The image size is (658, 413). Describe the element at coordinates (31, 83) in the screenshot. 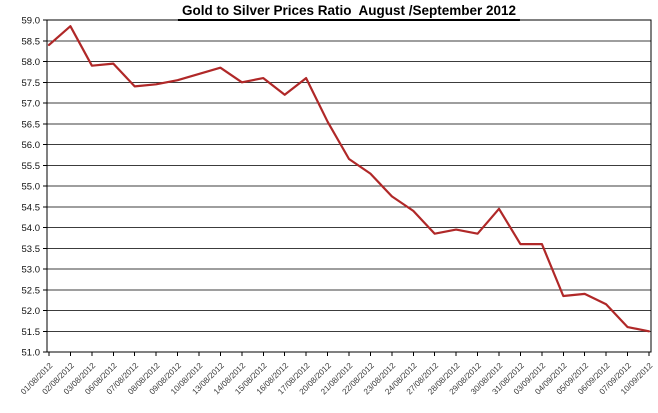

I see `y-tick-label: 57.5` at that location.